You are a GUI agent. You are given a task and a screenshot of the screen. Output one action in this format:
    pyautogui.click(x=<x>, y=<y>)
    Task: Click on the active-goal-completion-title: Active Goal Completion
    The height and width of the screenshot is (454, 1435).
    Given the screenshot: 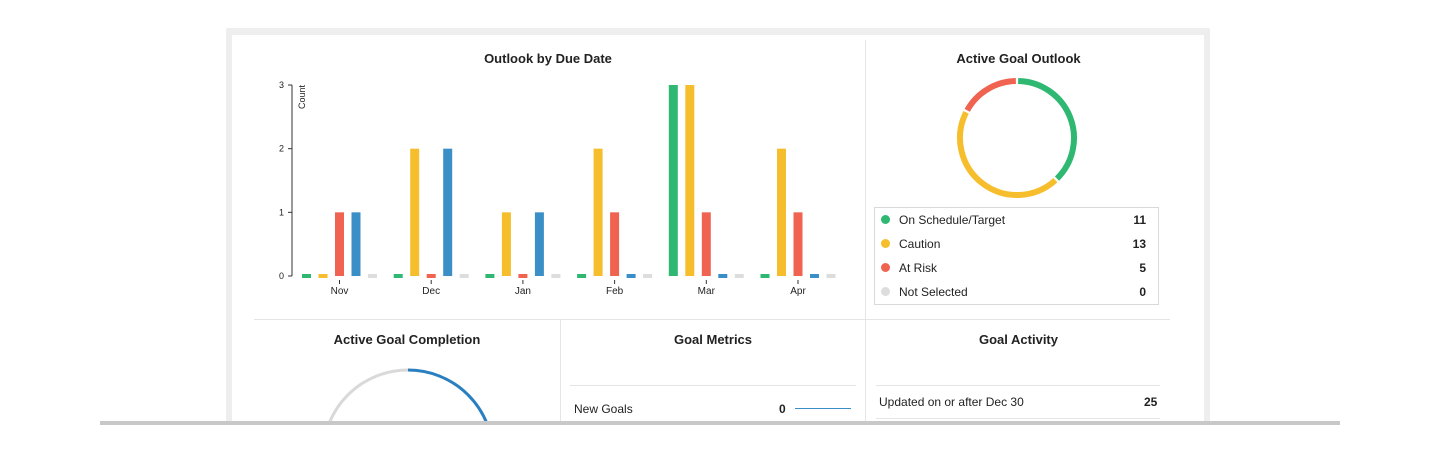 What is the action you would take?
    pyautogui.click(x=407, y=339)
    